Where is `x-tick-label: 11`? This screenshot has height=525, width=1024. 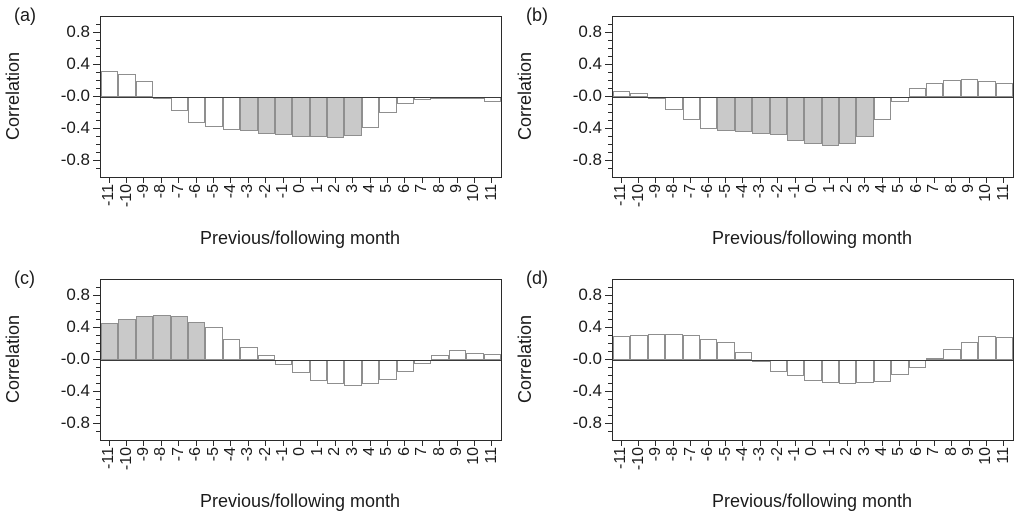
x-tick-label: 11 is located at coordinates (1003, 192).